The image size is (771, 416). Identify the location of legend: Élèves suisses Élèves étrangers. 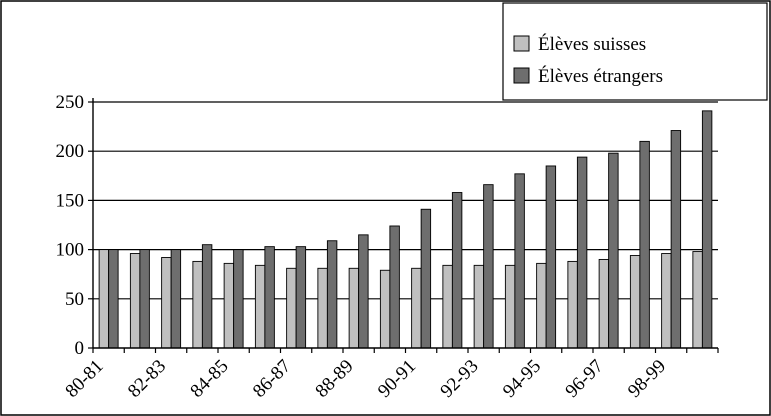
(635, 51).